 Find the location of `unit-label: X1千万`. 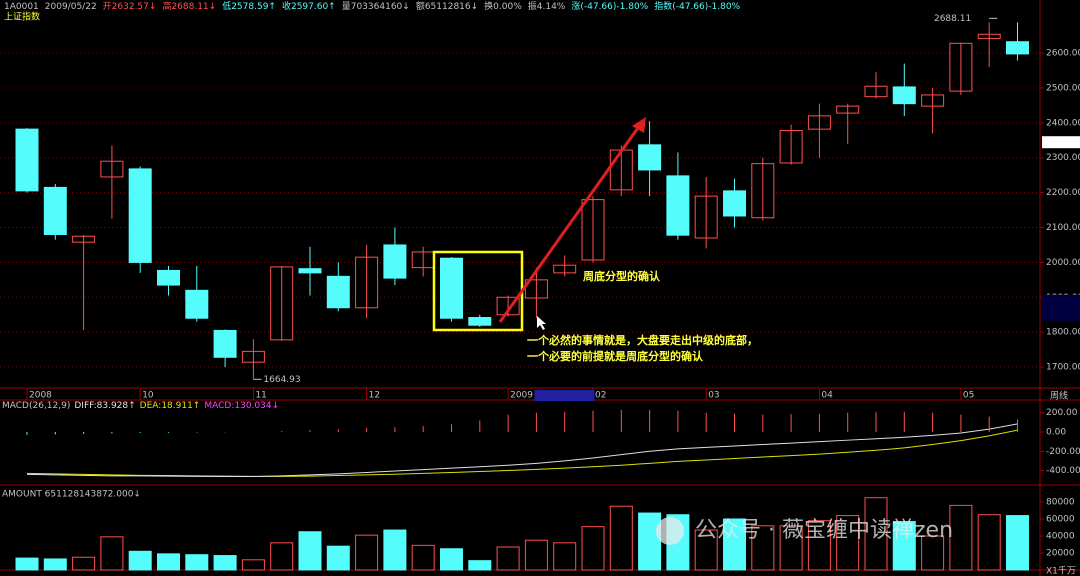

unit-label: X1千万 is located at coordinates (1061, 571).